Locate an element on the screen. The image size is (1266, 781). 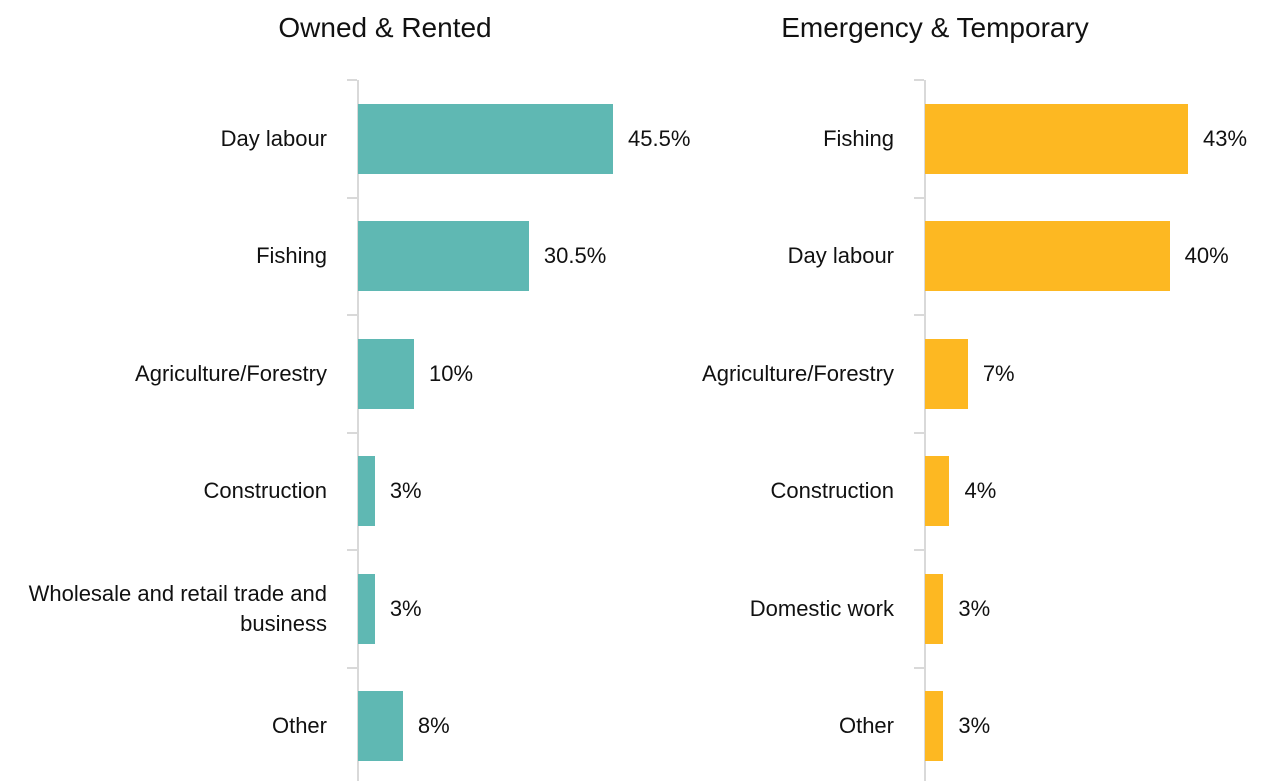
value-label: 40% is located at coordinates (1206, 256).